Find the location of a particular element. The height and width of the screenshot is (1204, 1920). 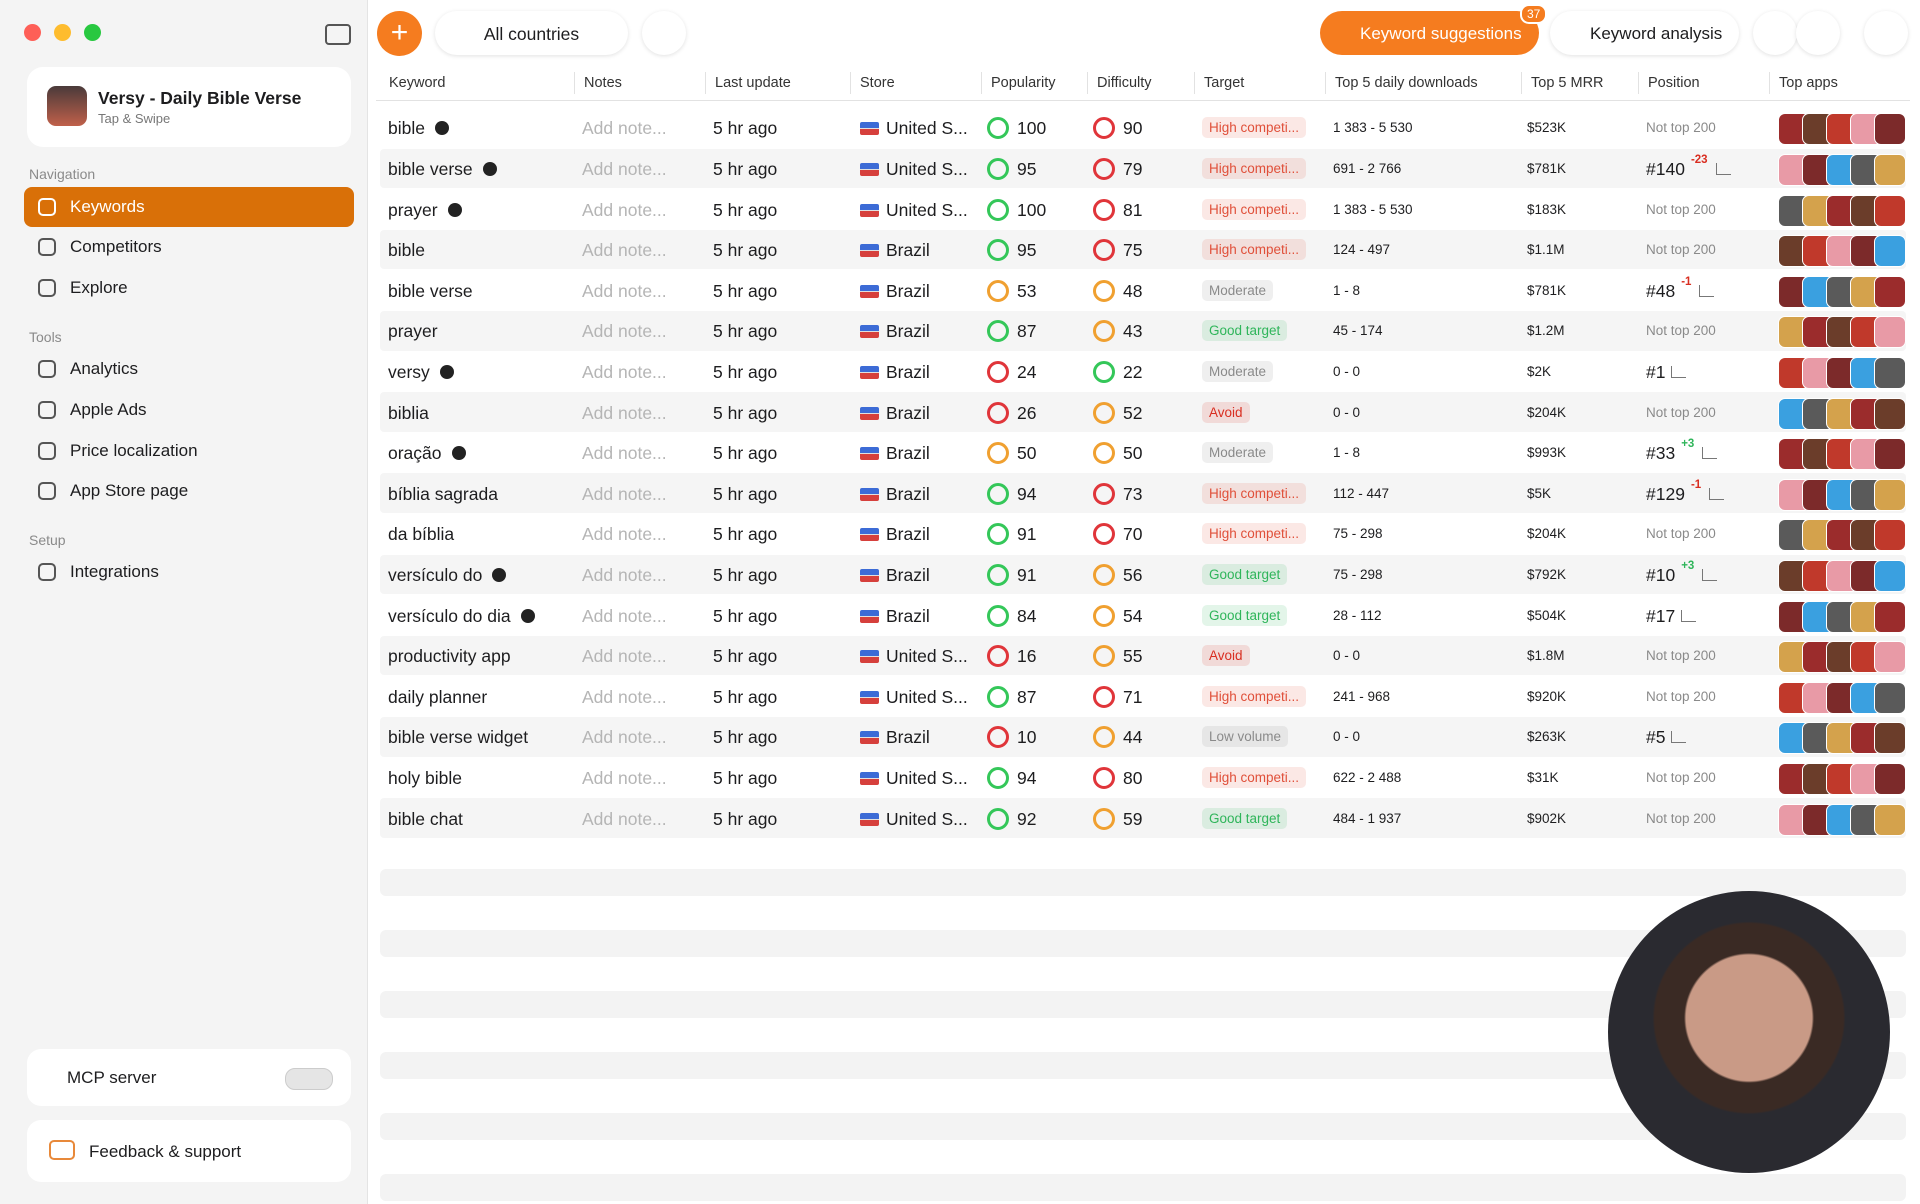

difficulty: 73 is located at coordinates (1133, 493).